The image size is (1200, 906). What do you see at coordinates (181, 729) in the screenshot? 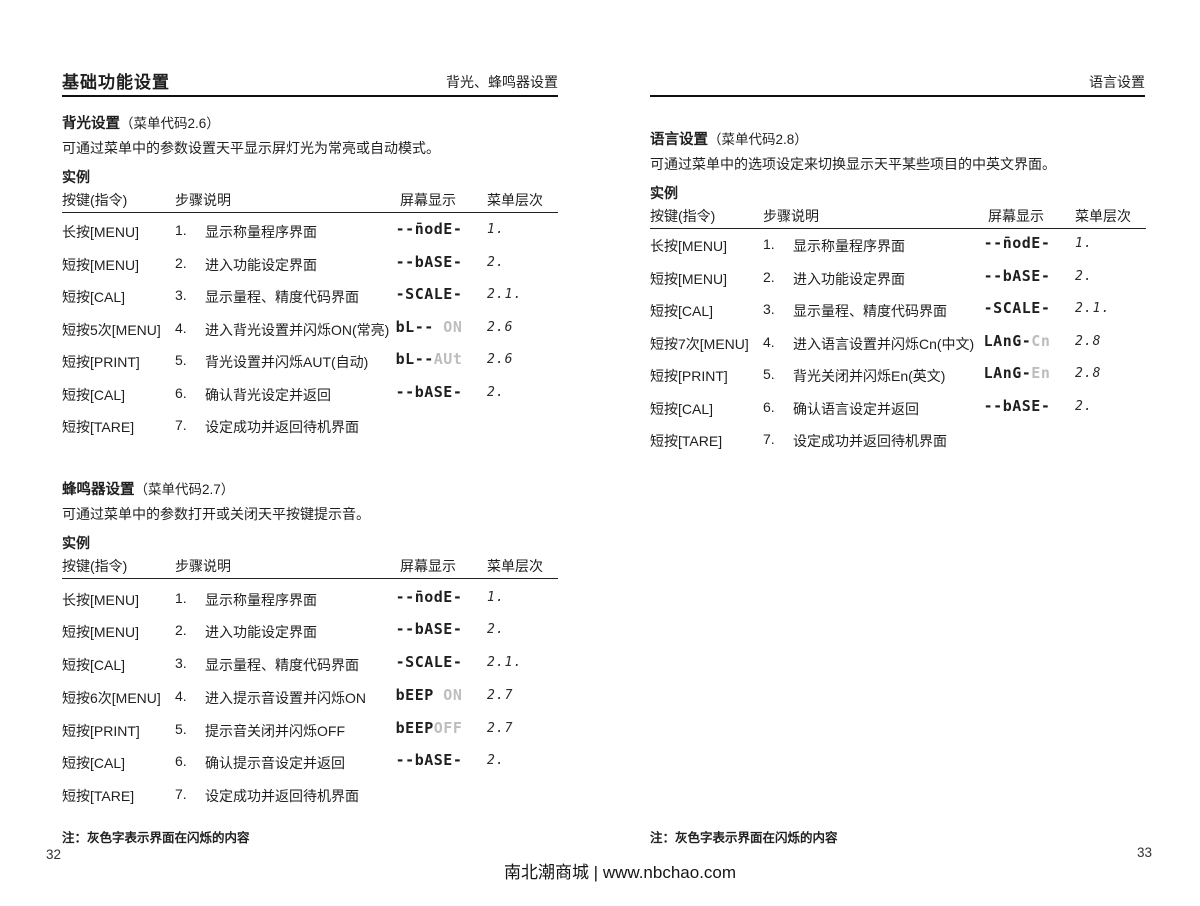
I see `step-number: 5.` at bounding box center [181, 729].